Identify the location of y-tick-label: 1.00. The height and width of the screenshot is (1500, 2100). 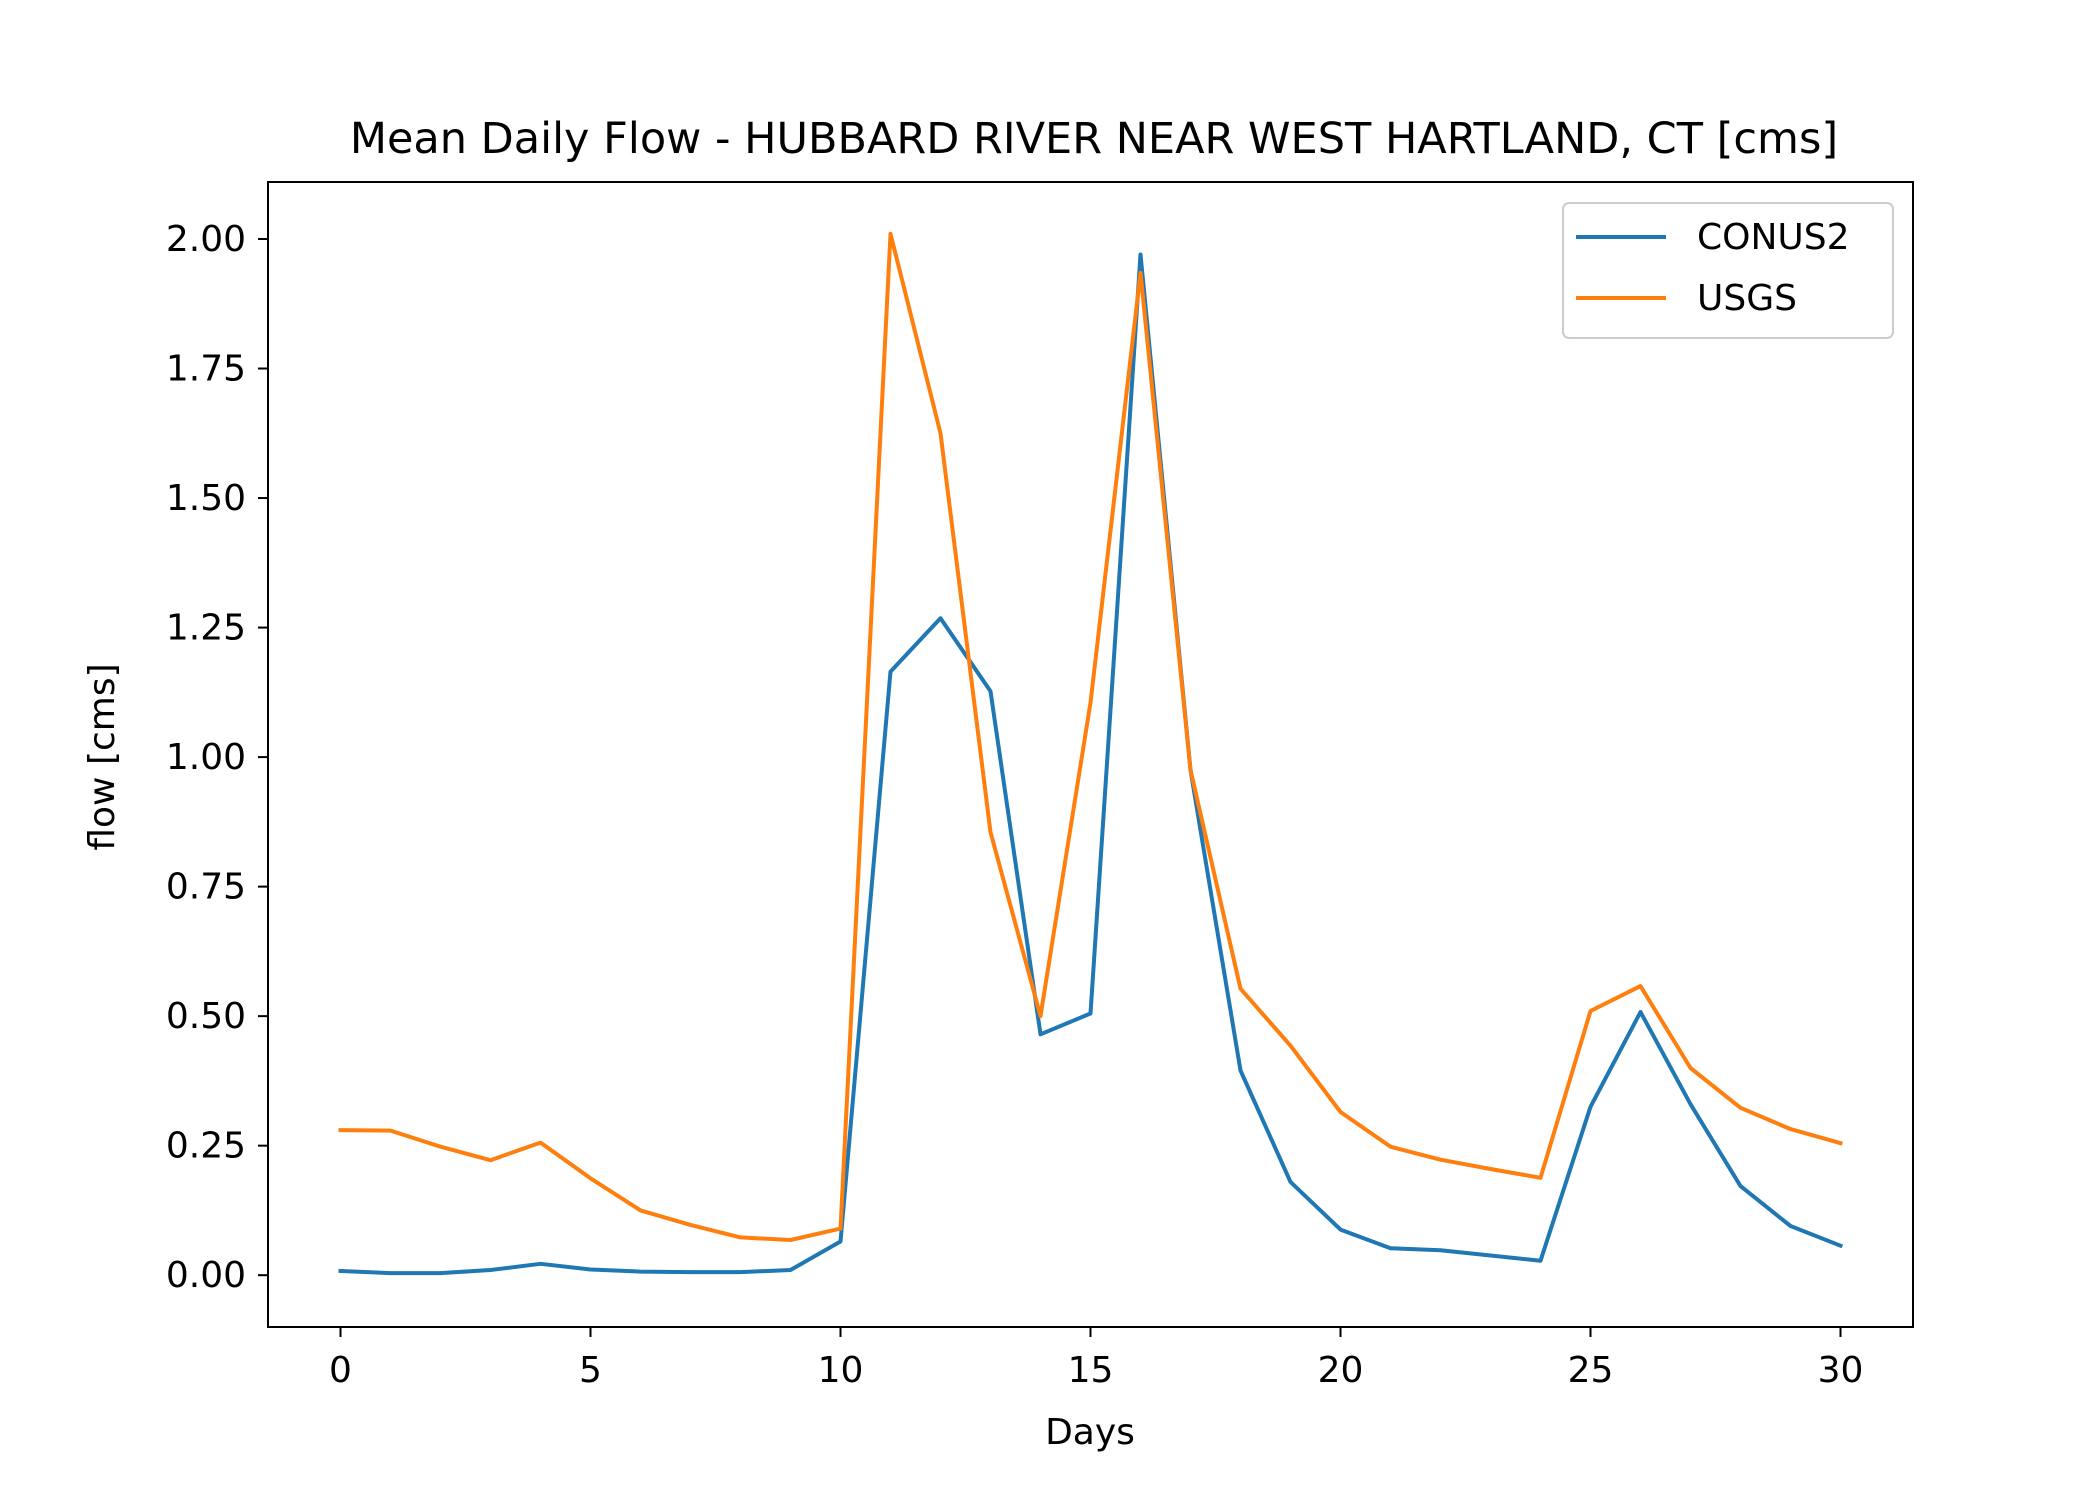
(206, 757).